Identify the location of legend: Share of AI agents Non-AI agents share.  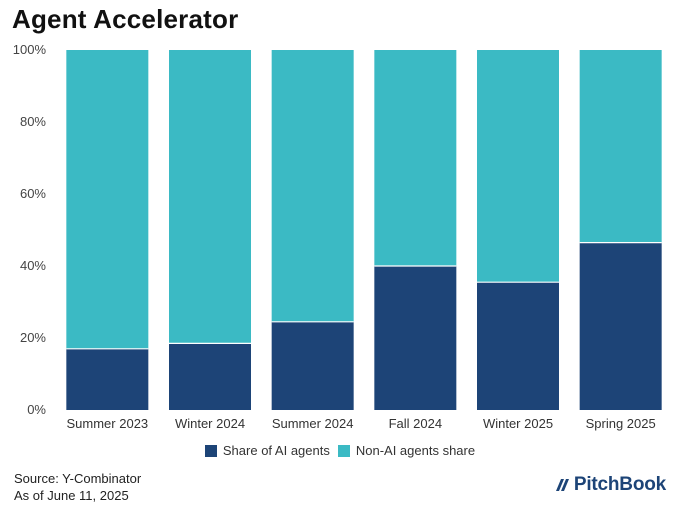
(340, 450).